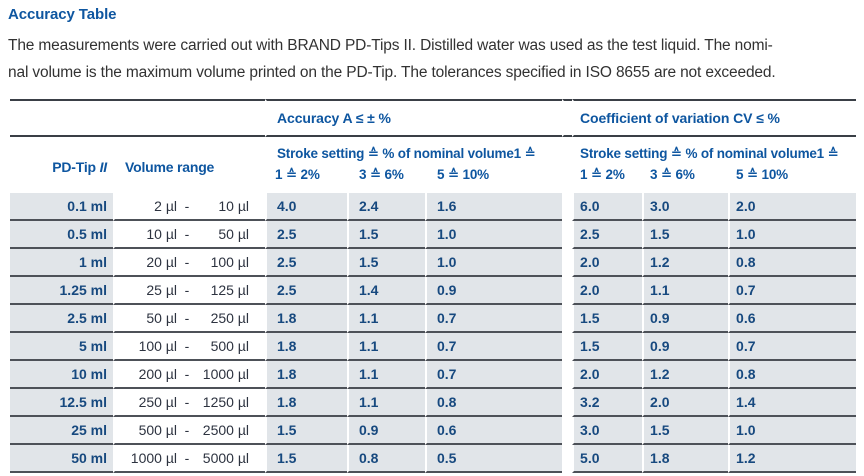  What do you see at coordinates (306, 207) in the screenshot?
I see `accuracy-value-1: 4.0` at bounding box center [306, 207].